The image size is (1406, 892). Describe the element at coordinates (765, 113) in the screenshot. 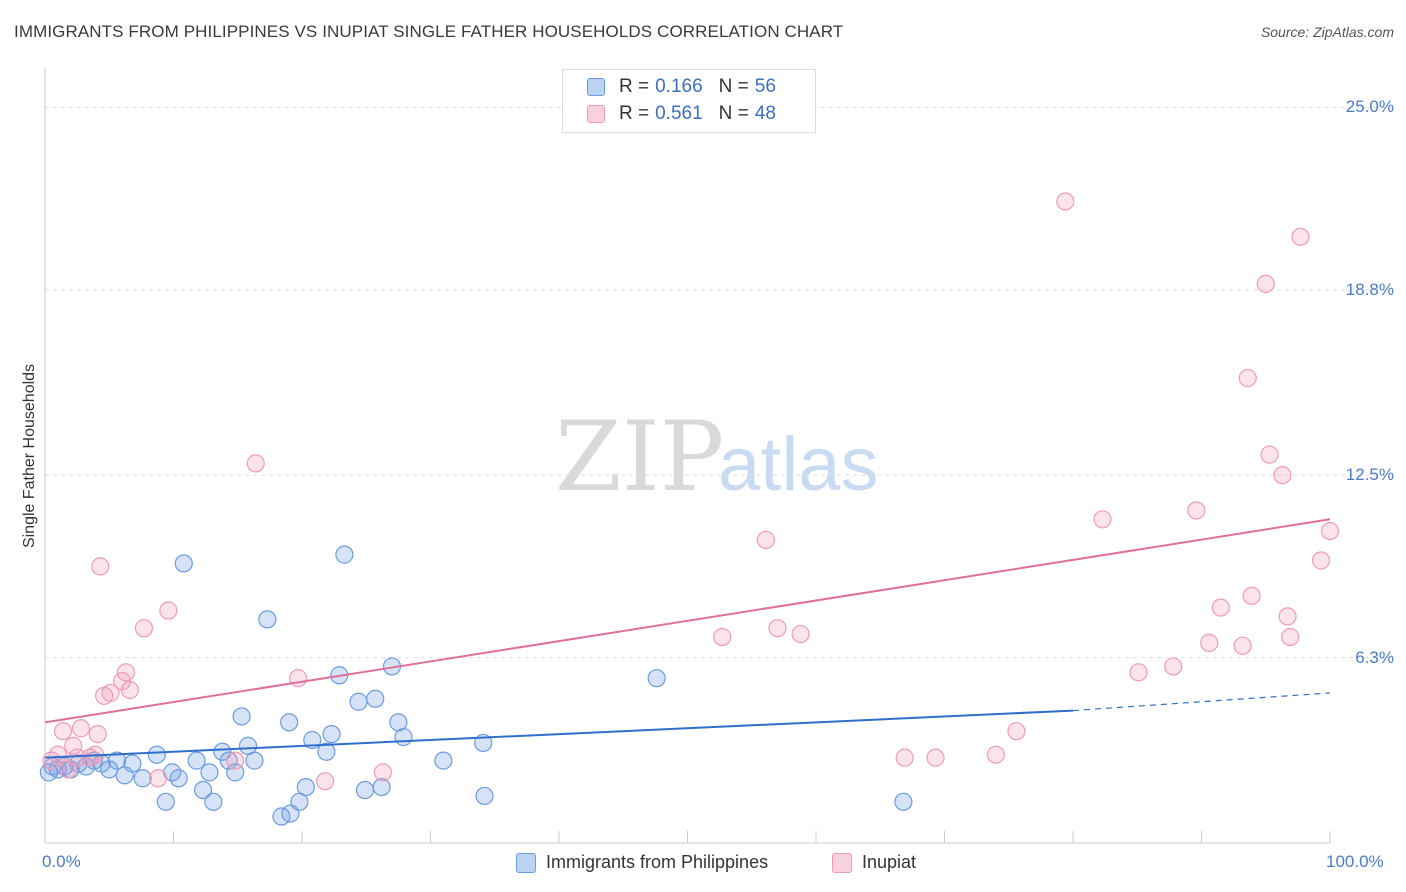

I see `legend-n-value: 48` at that location.